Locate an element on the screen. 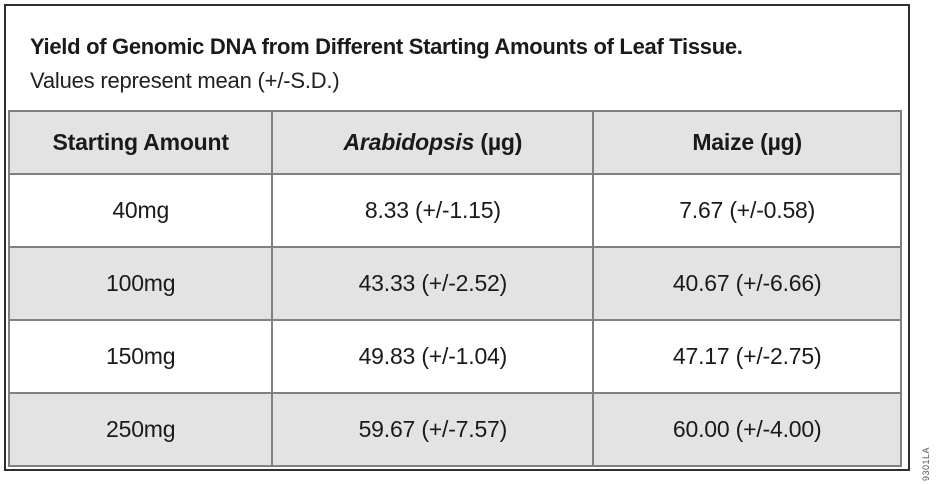 The image size is (938, 484). cell-arabidopsis-yield: 43.33 (+/-2.52) is located at coordinates (433, 283).